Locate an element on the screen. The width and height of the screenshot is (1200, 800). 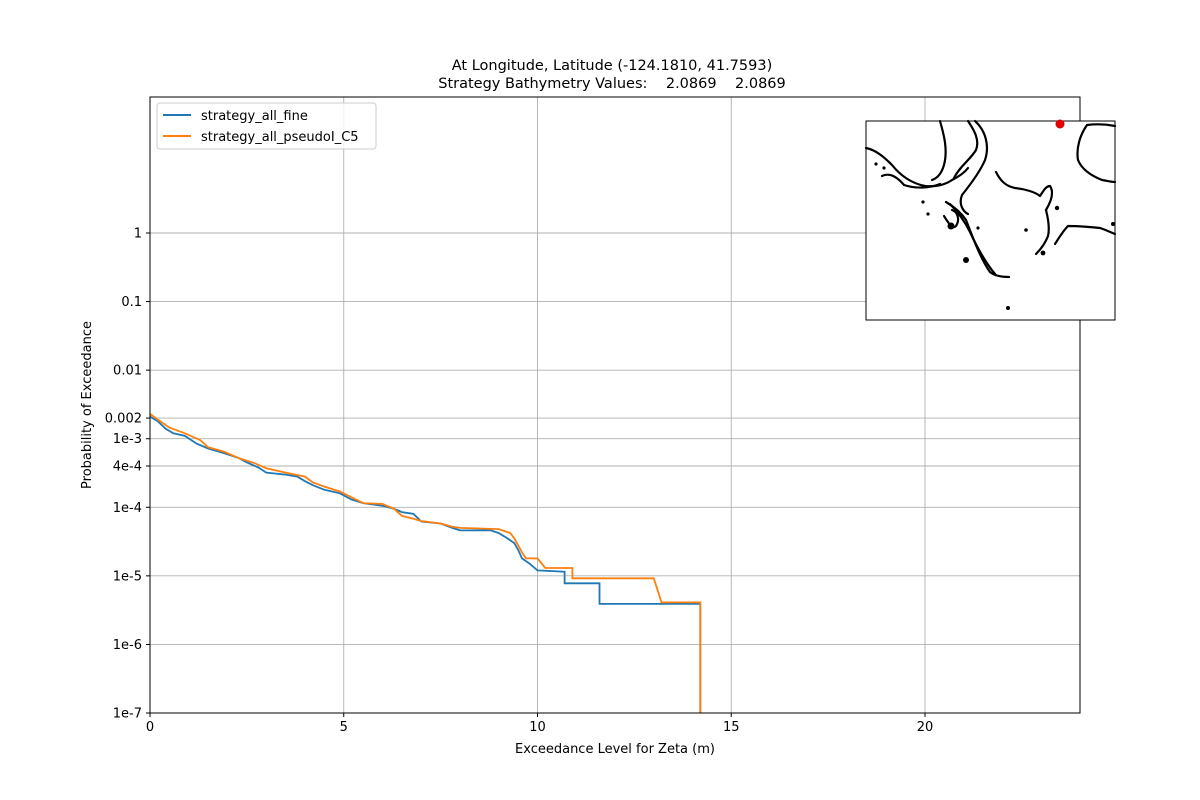
y-tick-label: 0.1 is located at coordinates (131, 302).